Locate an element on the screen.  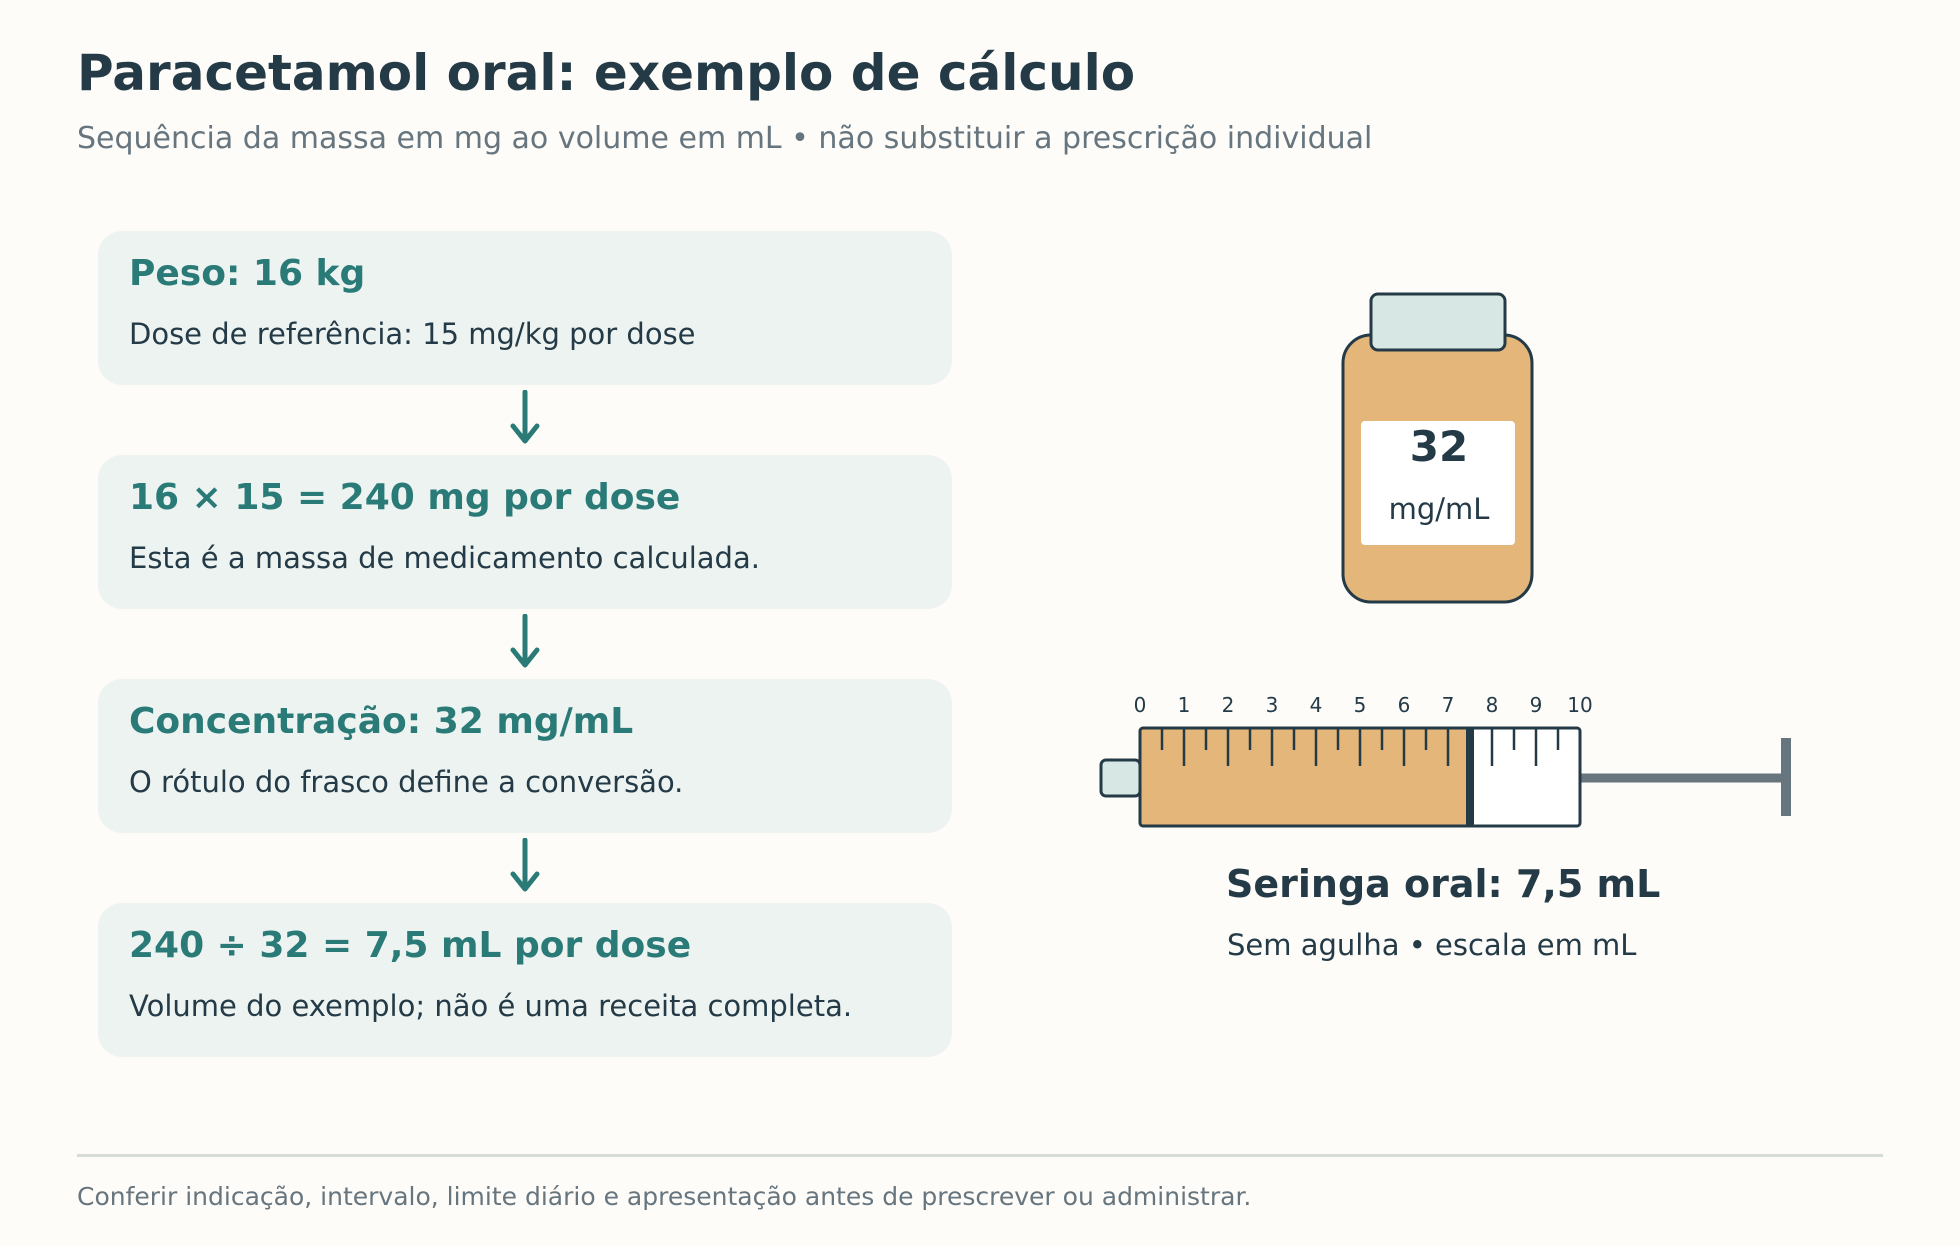
step-heading: 16 × 15 = 240 mg por dose is located at coordinates (405, 497).